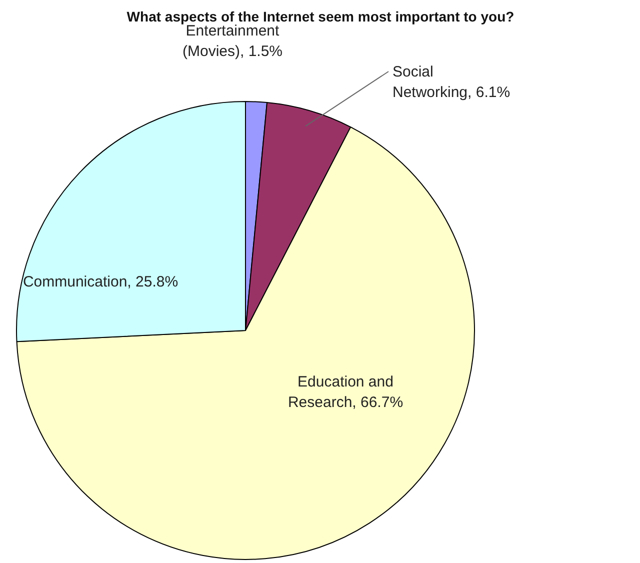  I want to click on chart-title: What aspects of the Internet seem most important to you?, so click(320, 16).